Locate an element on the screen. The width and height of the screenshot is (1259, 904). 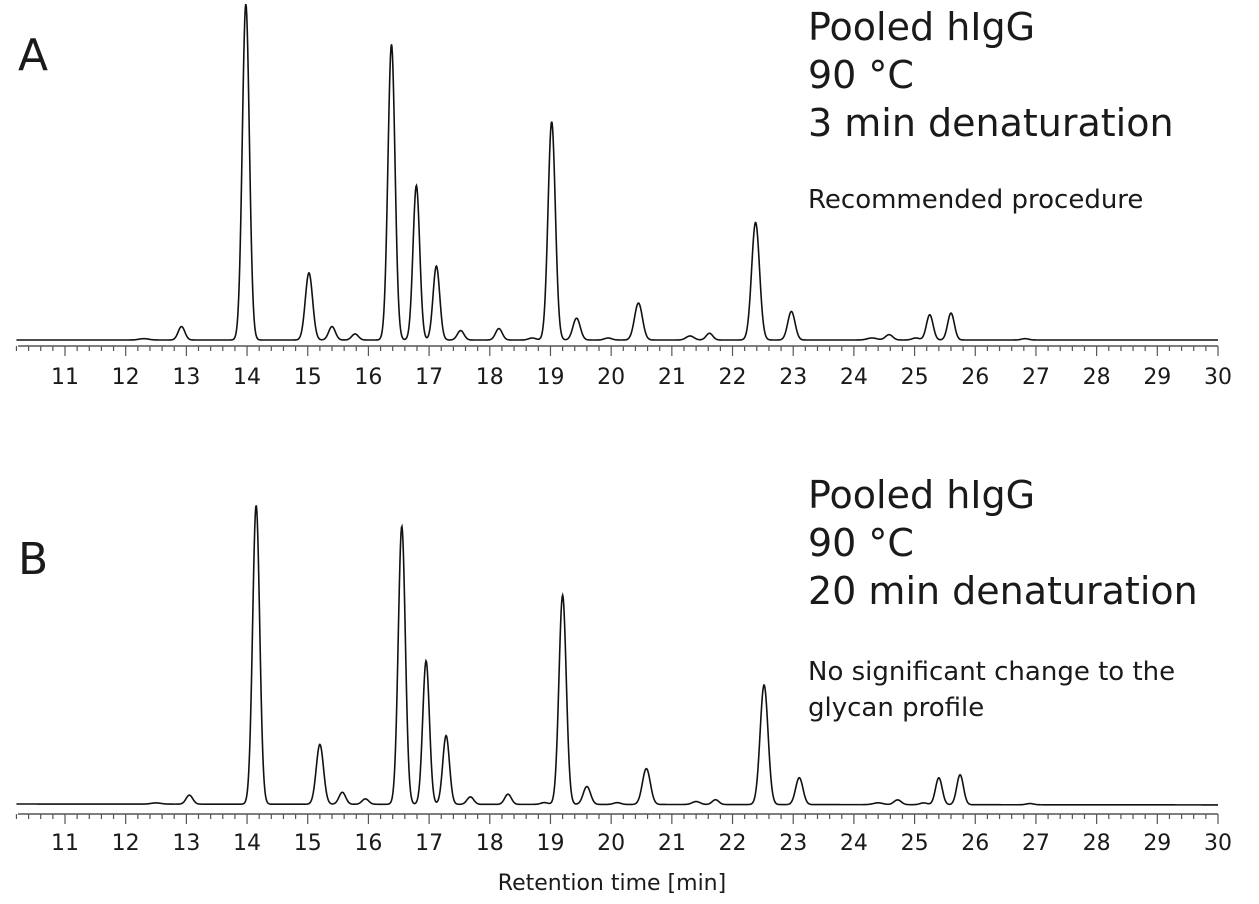
panel-b-sample-label: Pooled hIgG is located at coordinates (921, 495).